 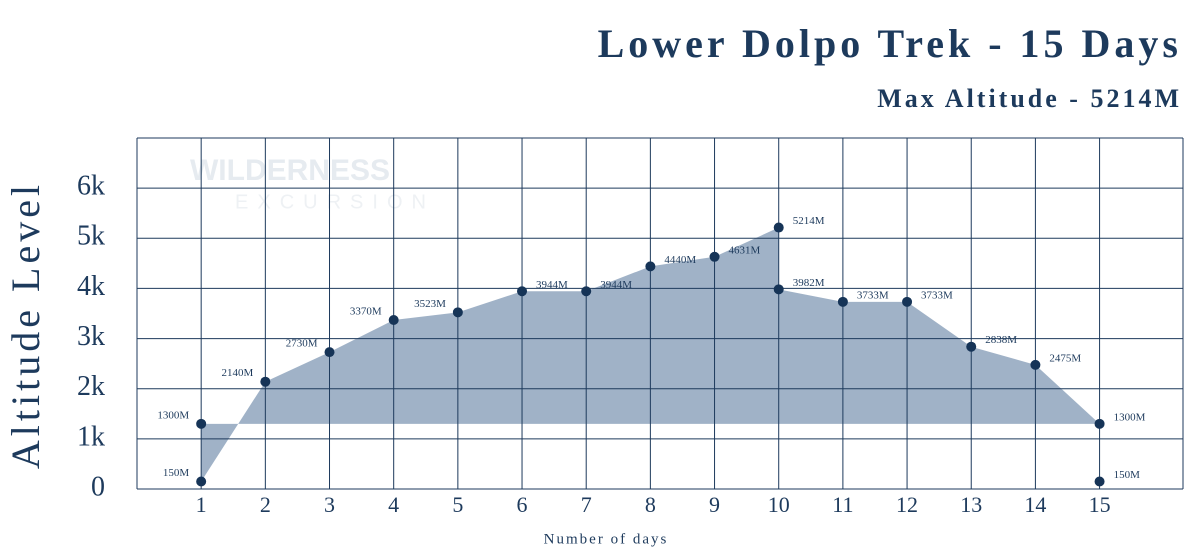 I want to click on y-tick-label: 4k, so click(x=91, y=286).